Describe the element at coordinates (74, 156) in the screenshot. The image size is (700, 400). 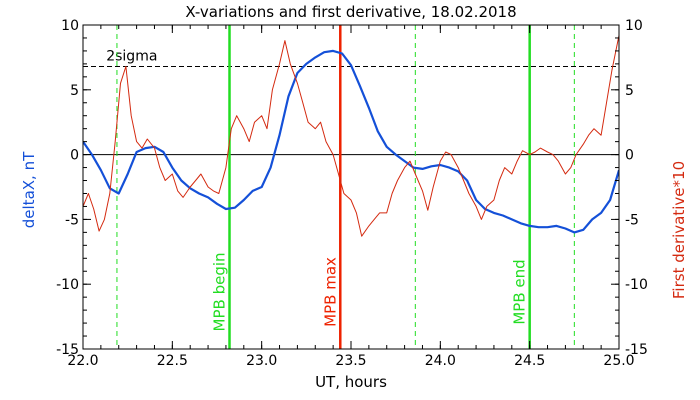
I see `y-tick-label-left-2: 0` at that location.